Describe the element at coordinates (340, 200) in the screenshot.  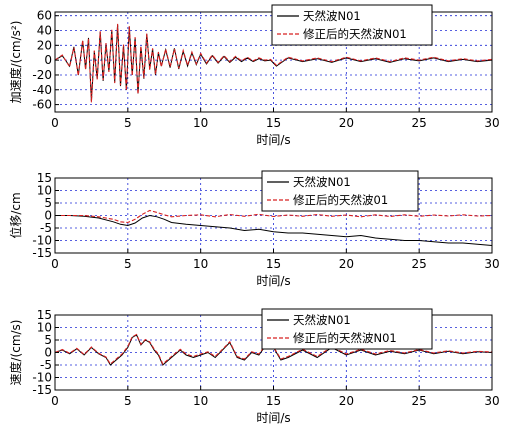
I see `legend-label: 修正后的天然波01` at that location.